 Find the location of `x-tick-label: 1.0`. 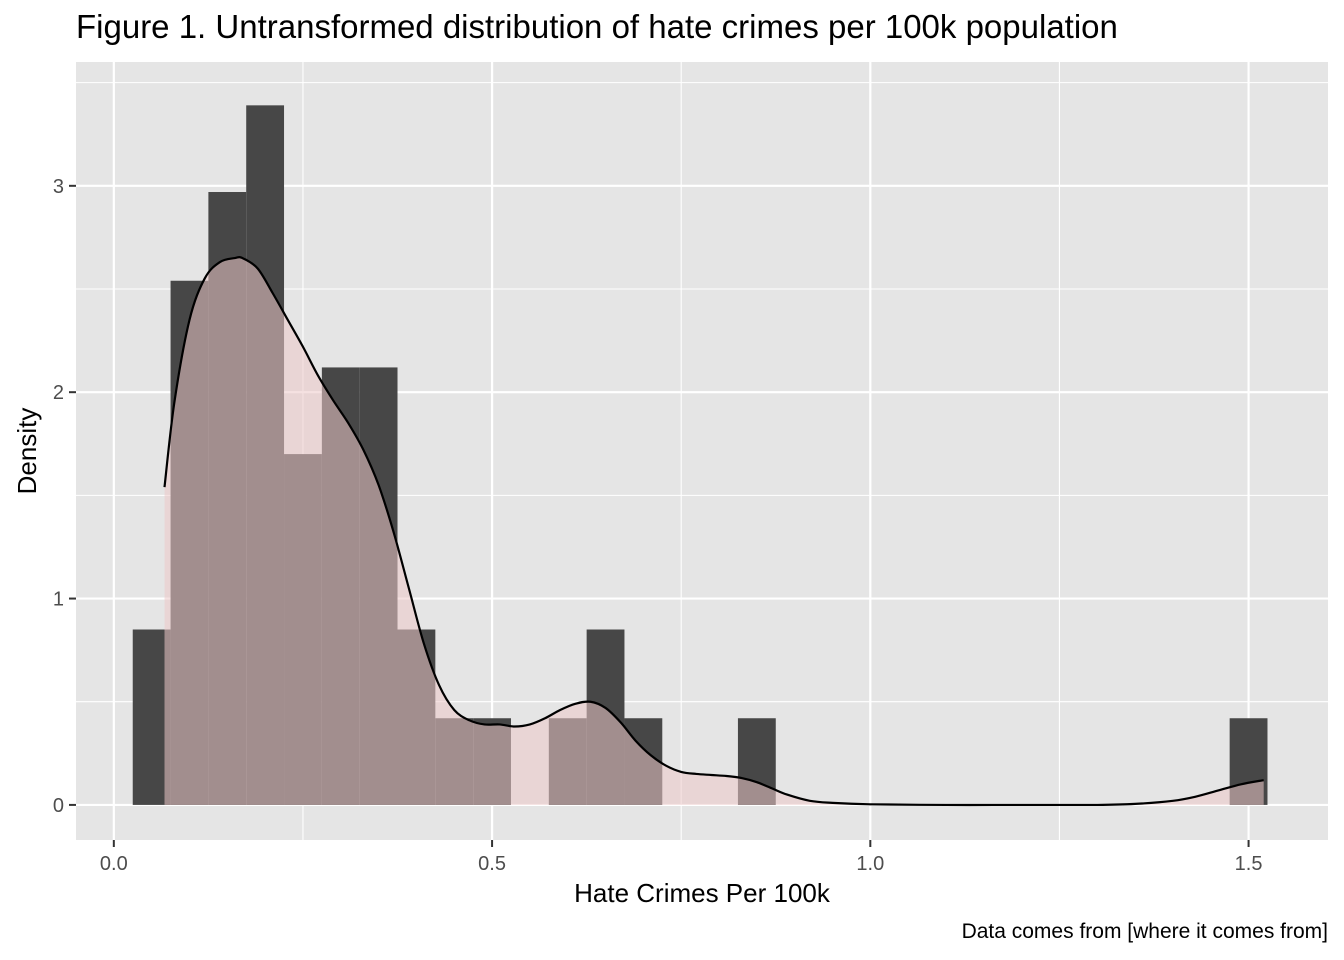

x-tick-label: 1.0 is located at coordinates (870, 864).